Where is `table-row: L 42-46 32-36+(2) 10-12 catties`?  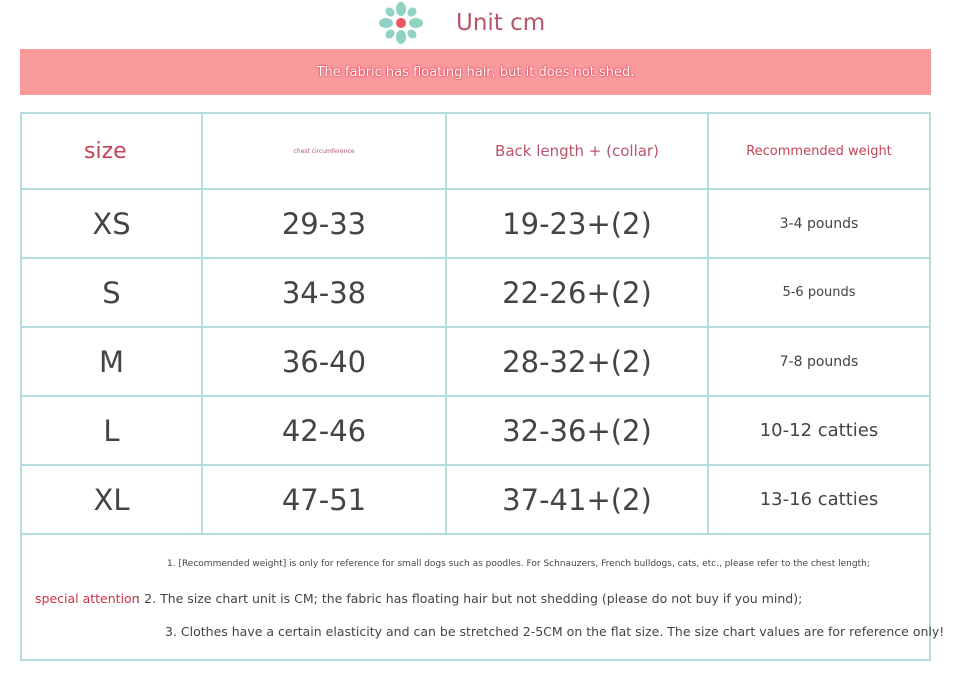
table-row: L 42-46 32-36+(2) 10-12 catties is located at coordinates (475, 430).